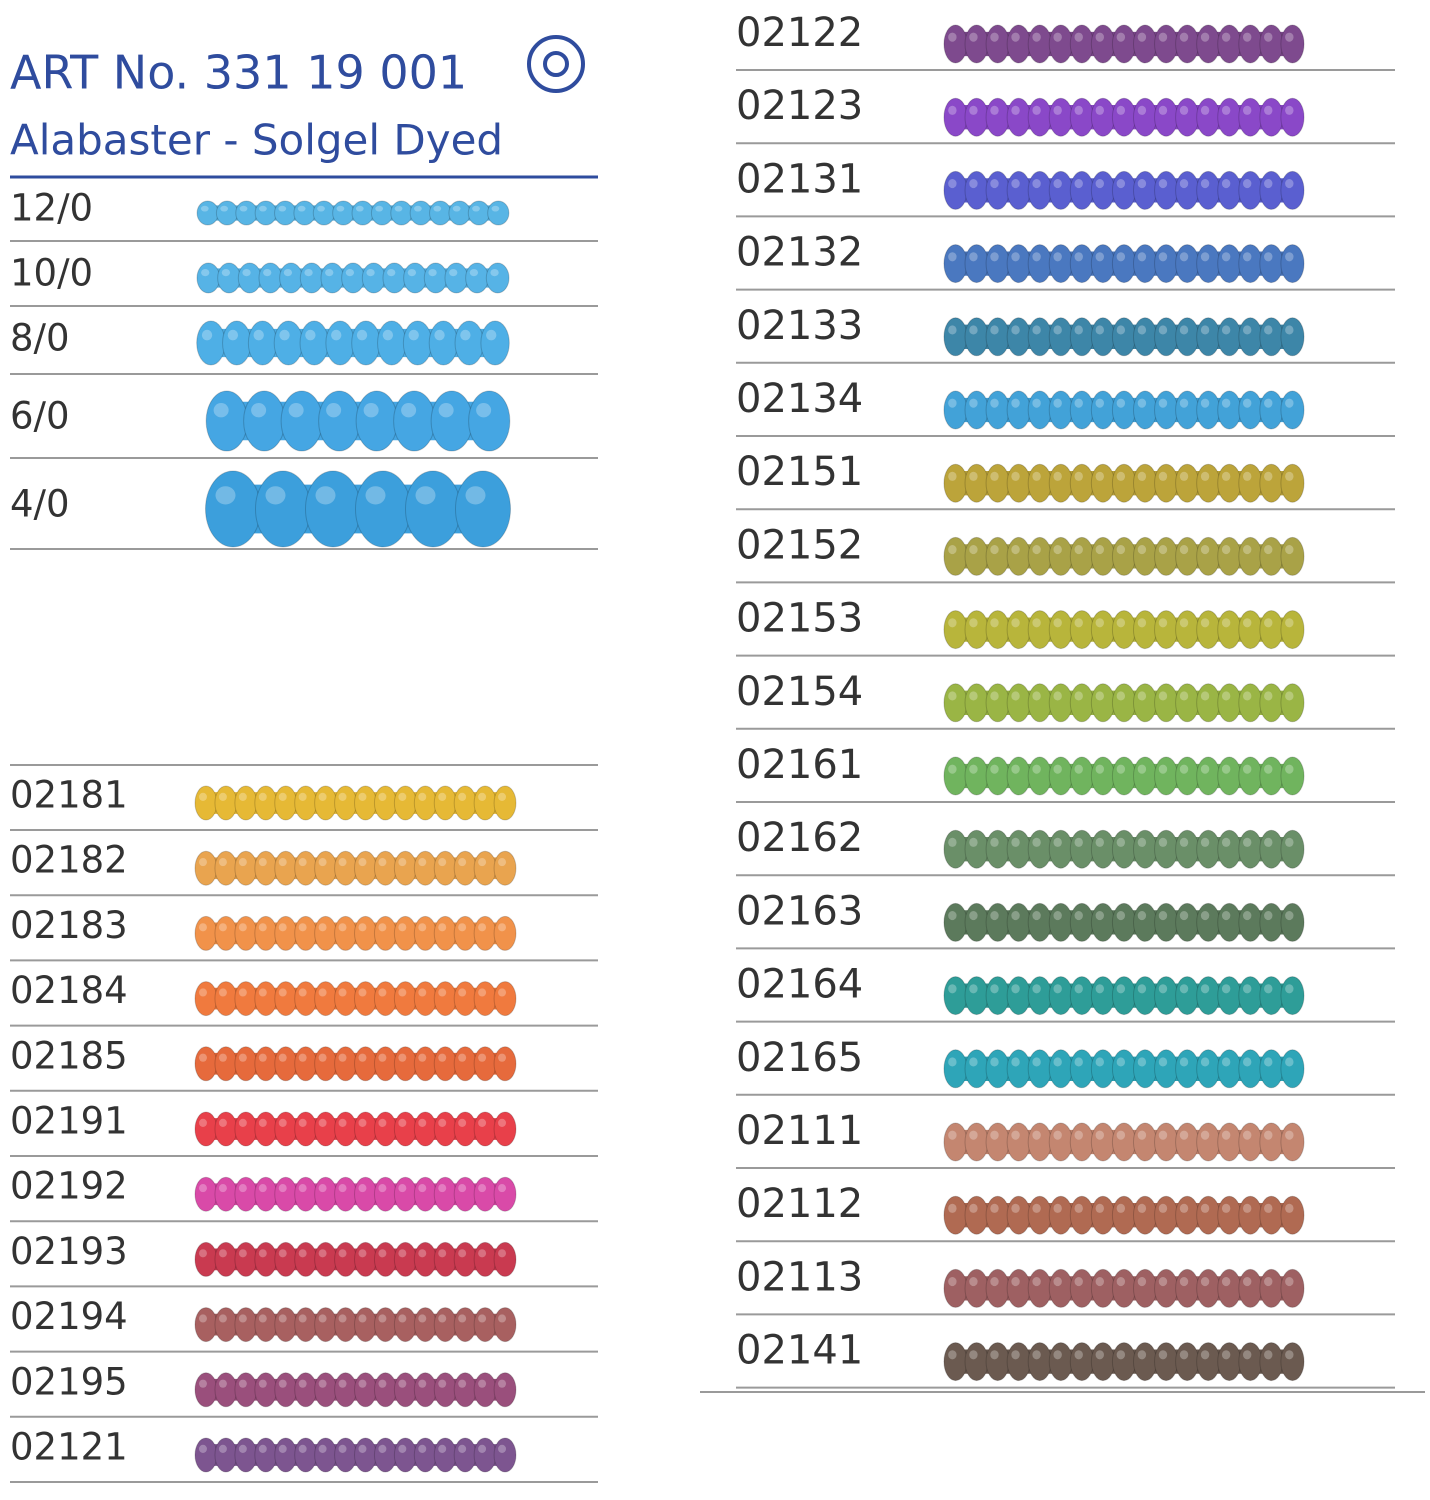 The height and width of the screenshot is (1500, 1430). I want to click on color-code: 02123, so click(799, 106).